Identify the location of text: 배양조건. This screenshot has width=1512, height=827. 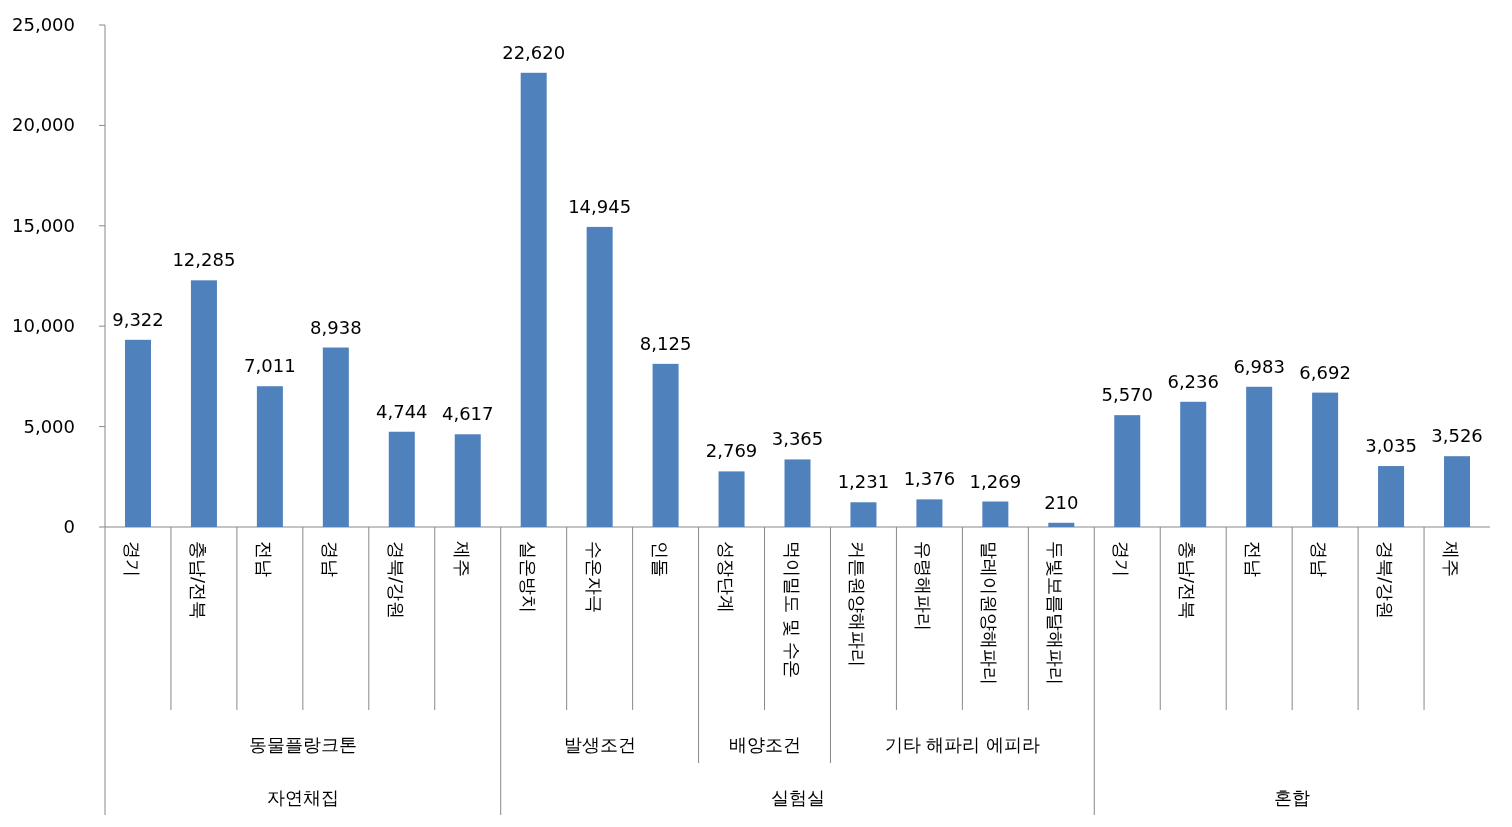
(764, 744).